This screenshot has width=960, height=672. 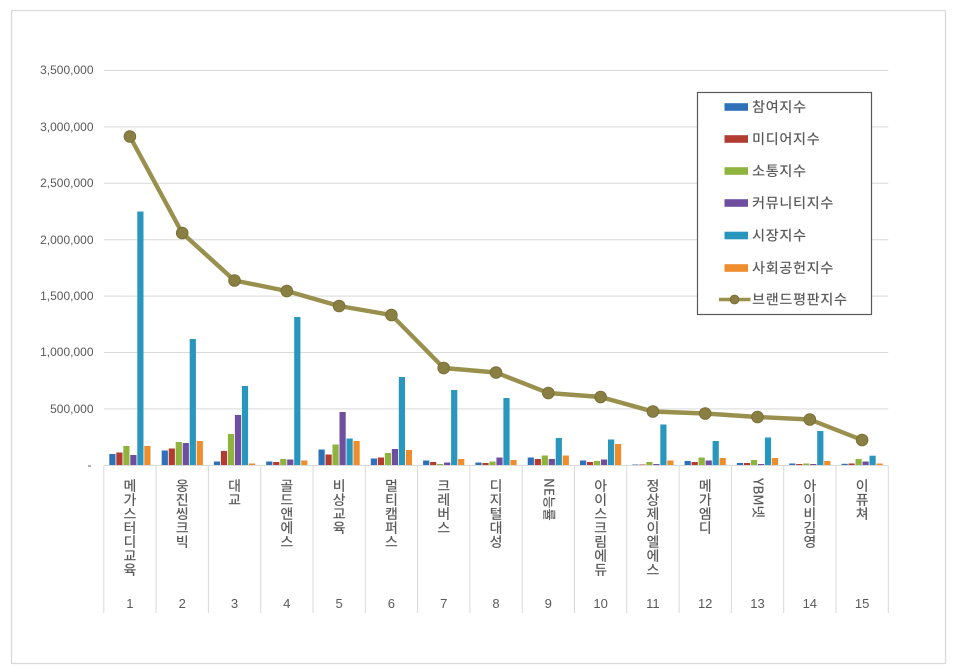 I want to click on svg-text: 12, so click(x=705, y=603).